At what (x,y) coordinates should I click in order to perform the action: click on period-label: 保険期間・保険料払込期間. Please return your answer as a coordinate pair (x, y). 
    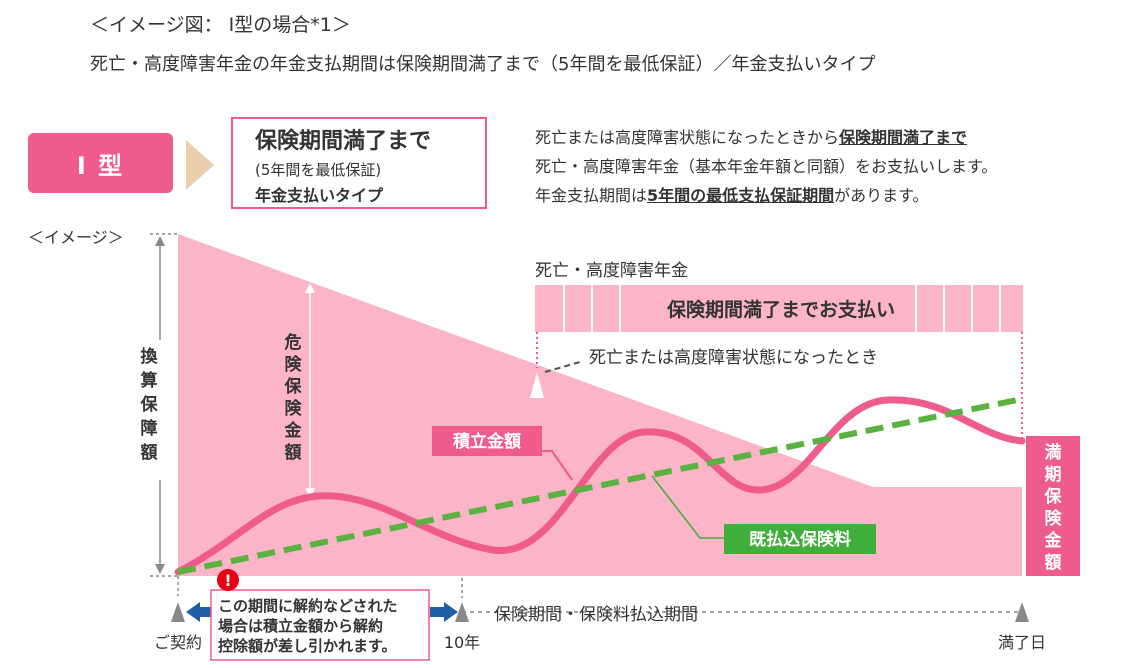
    Looking at the image, I should click on (596, 615).